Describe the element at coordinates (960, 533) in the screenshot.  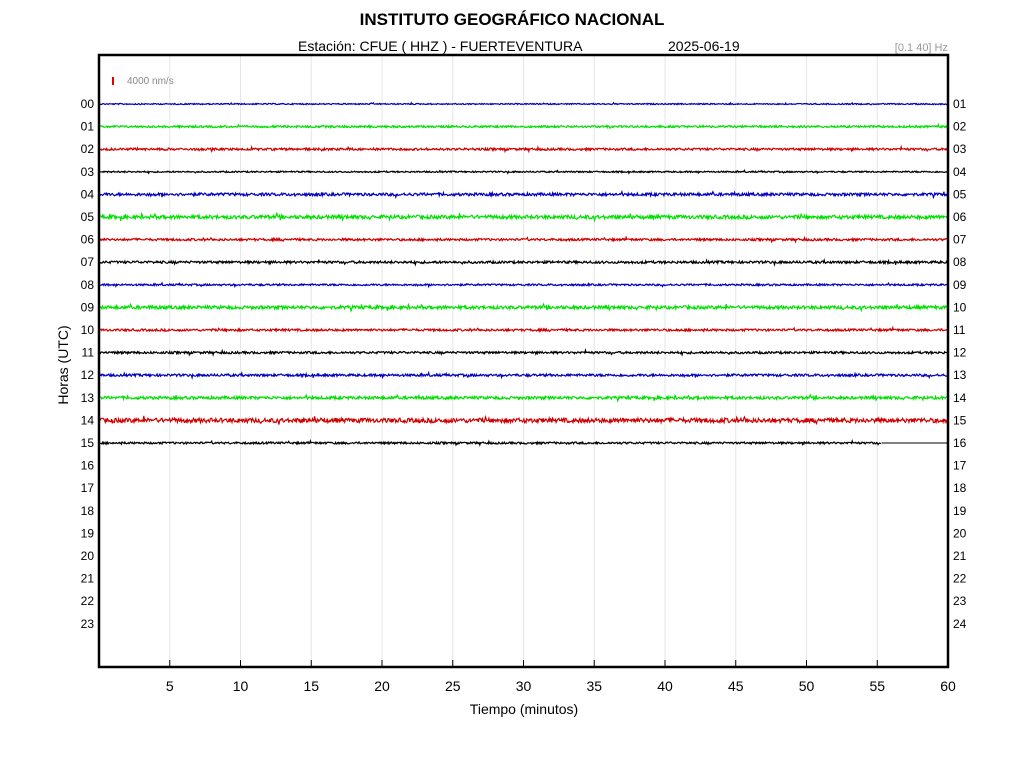
I see `y-tick-right-20: 20` at that location.